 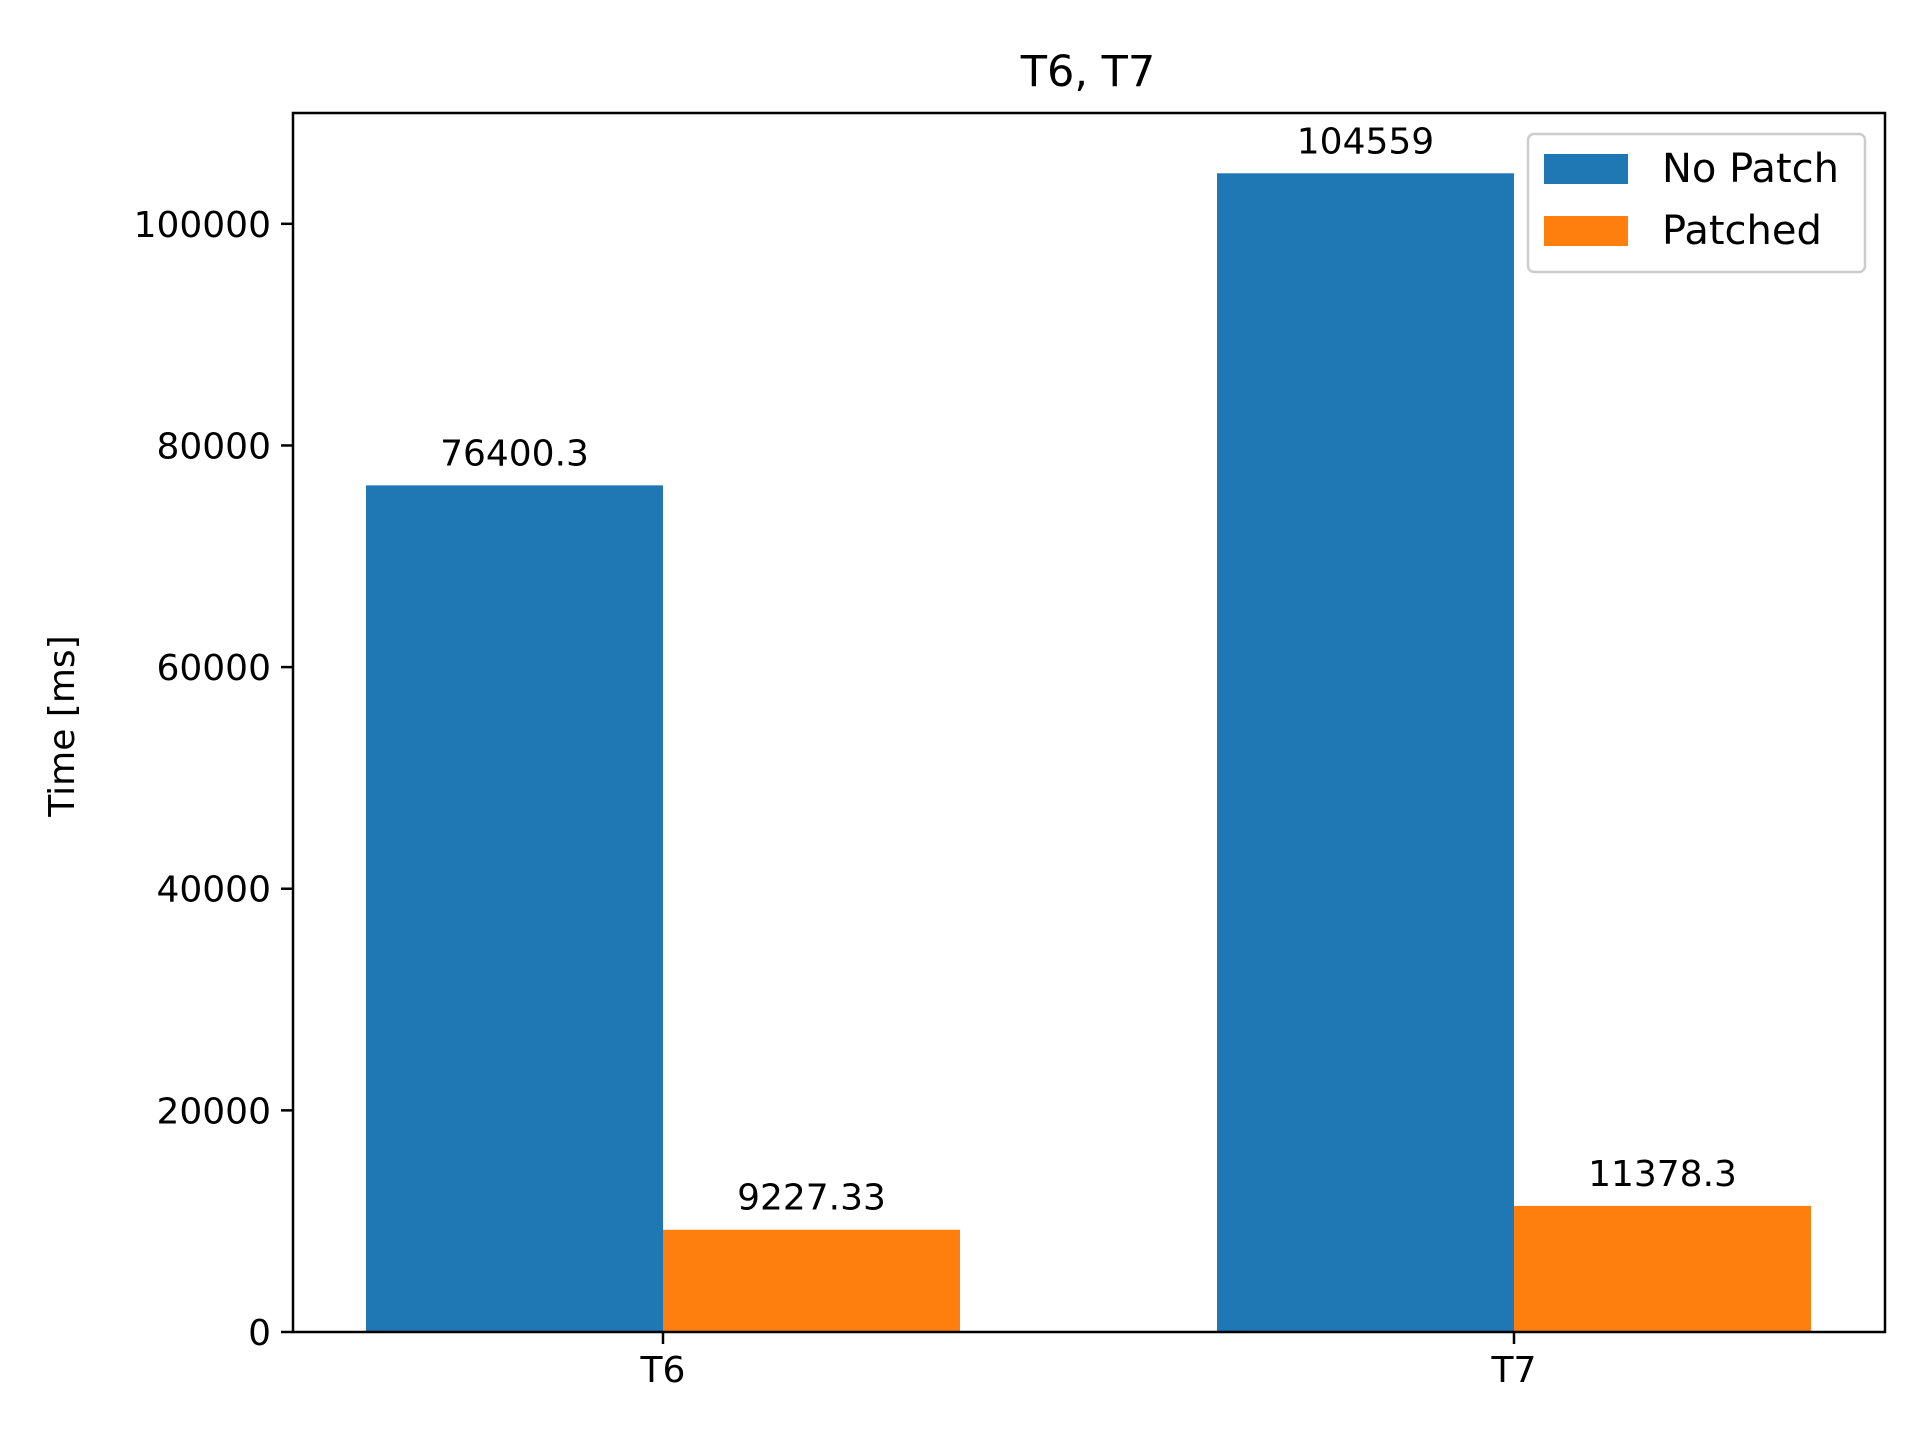 What do you see at coordinates (1088, 72) in the screenshot?
I see `chart-title: T6, T7` at bounding box center [1088, 72].